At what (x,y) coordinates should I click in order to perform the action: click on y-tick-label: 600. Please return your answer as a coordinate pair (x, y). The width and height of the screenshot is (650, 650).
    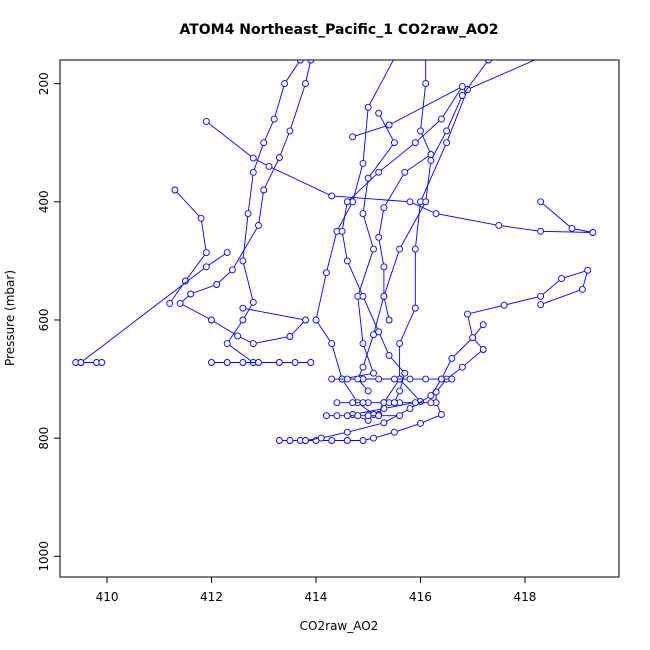
    Looking at the image, I should click on (44, 320).